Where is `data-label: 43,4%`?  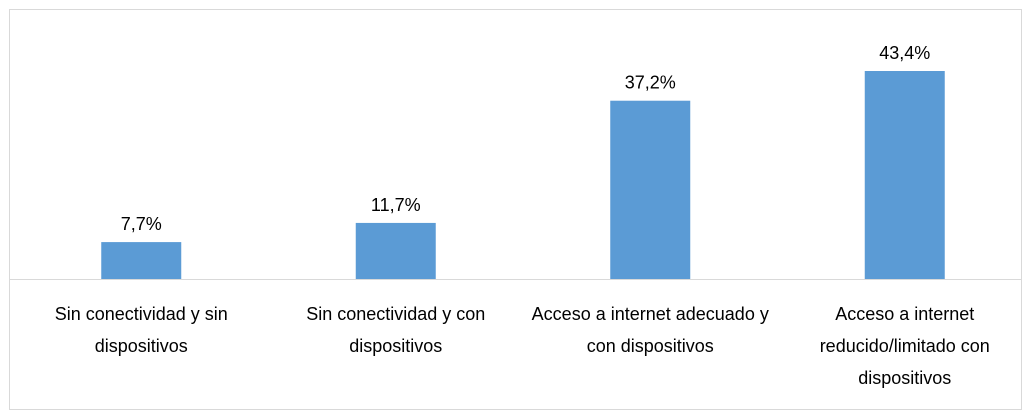 data-label: 43,4% is located at coordinates (904, 53).